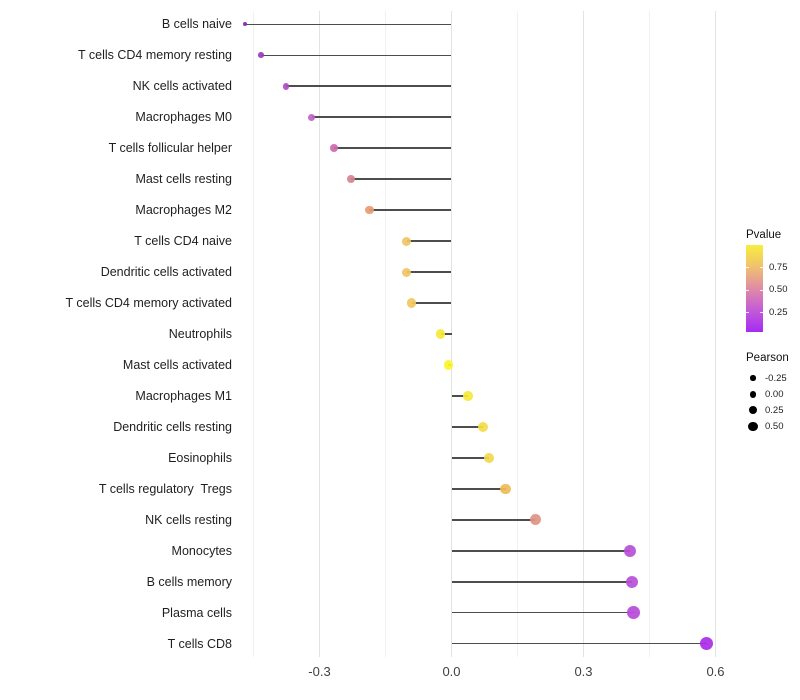  What do you see at coordinates (183, 117) in the screenshot?
I see `row-label: Macrophages M0` at bounding box center [183, 117].